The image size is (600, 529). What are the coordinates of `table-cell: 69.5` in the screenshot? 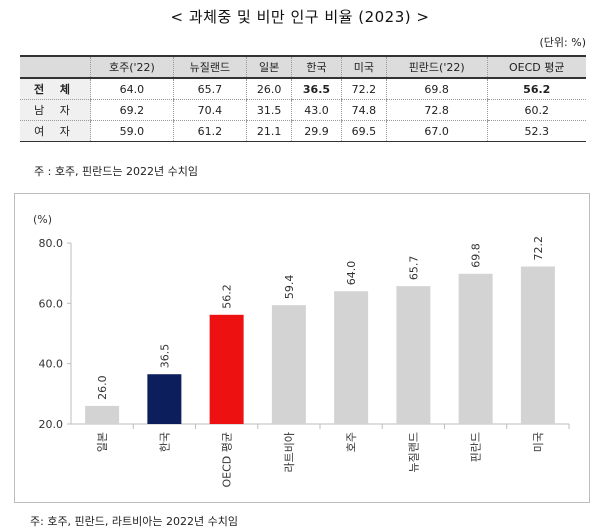 It's located at (363, 131).